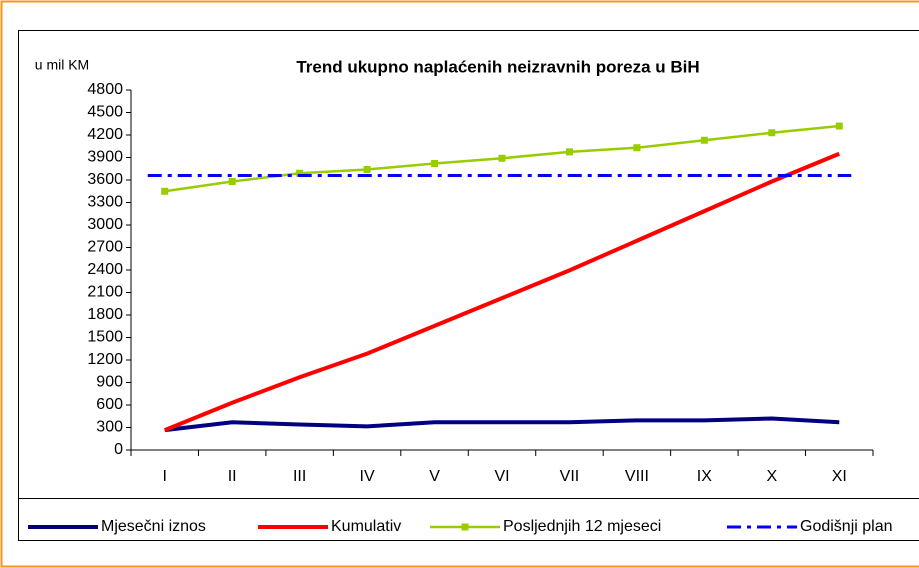 This screenshot has height=568, width=919. What do you see at coordinates (637, 476) in the screenshot?
I see `x-tick-label: VIII` at bounding box center [637, 476].